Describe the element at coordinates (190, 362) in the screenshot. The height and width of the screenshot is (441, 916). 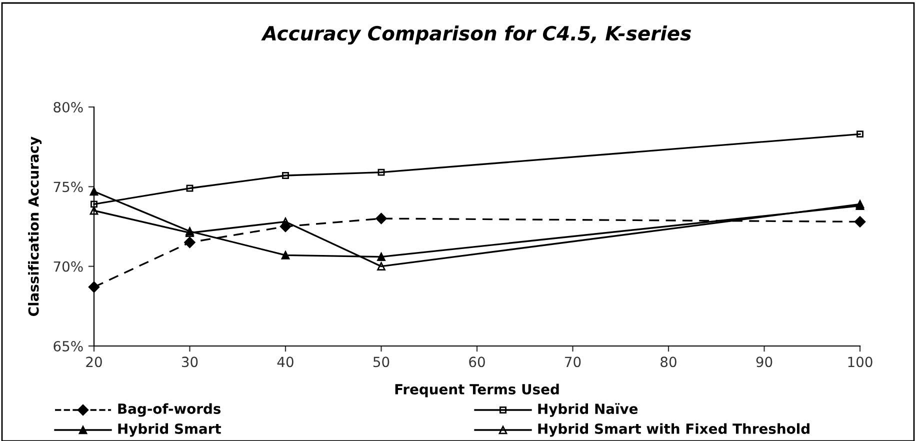
I see `x-tick-label: 30` at that location.